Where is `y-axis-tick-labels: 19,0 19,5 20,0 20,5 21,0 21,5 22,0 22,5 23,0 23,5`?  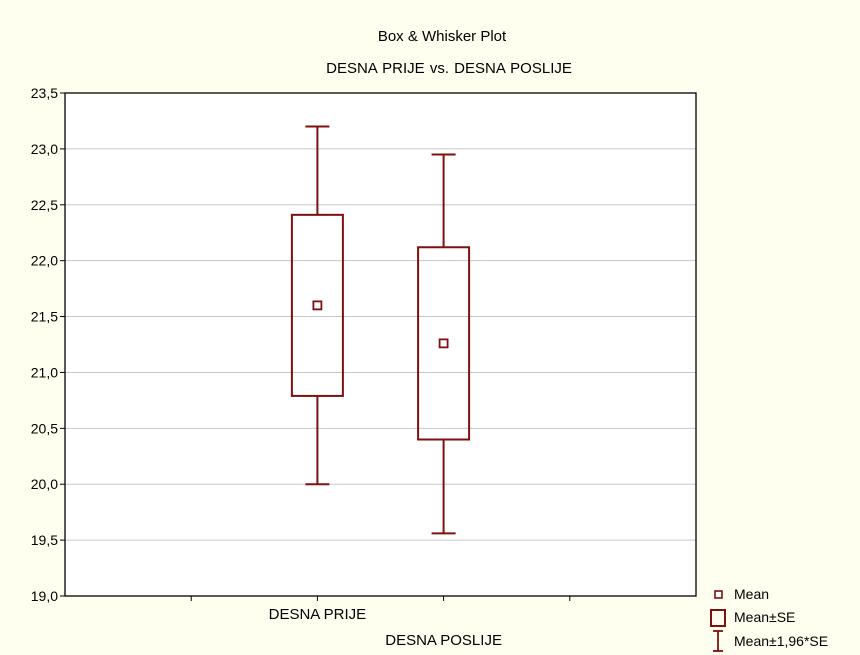 y-axis-tick-labels: 19,0 19,5 20,0 20,5 21,0 21,5 22,0 22,5 23,0 23,5 is located at coordinates (44, 344).